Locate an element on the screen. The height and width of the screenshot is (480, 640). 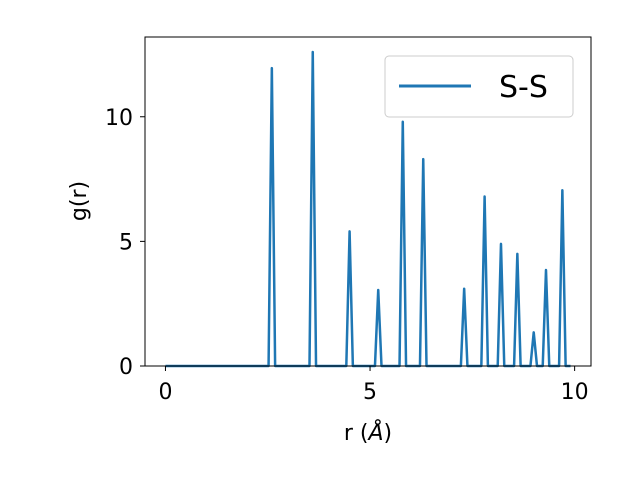
y-axis-ticks: 0 5 10 is located at coordinates (125, 243).